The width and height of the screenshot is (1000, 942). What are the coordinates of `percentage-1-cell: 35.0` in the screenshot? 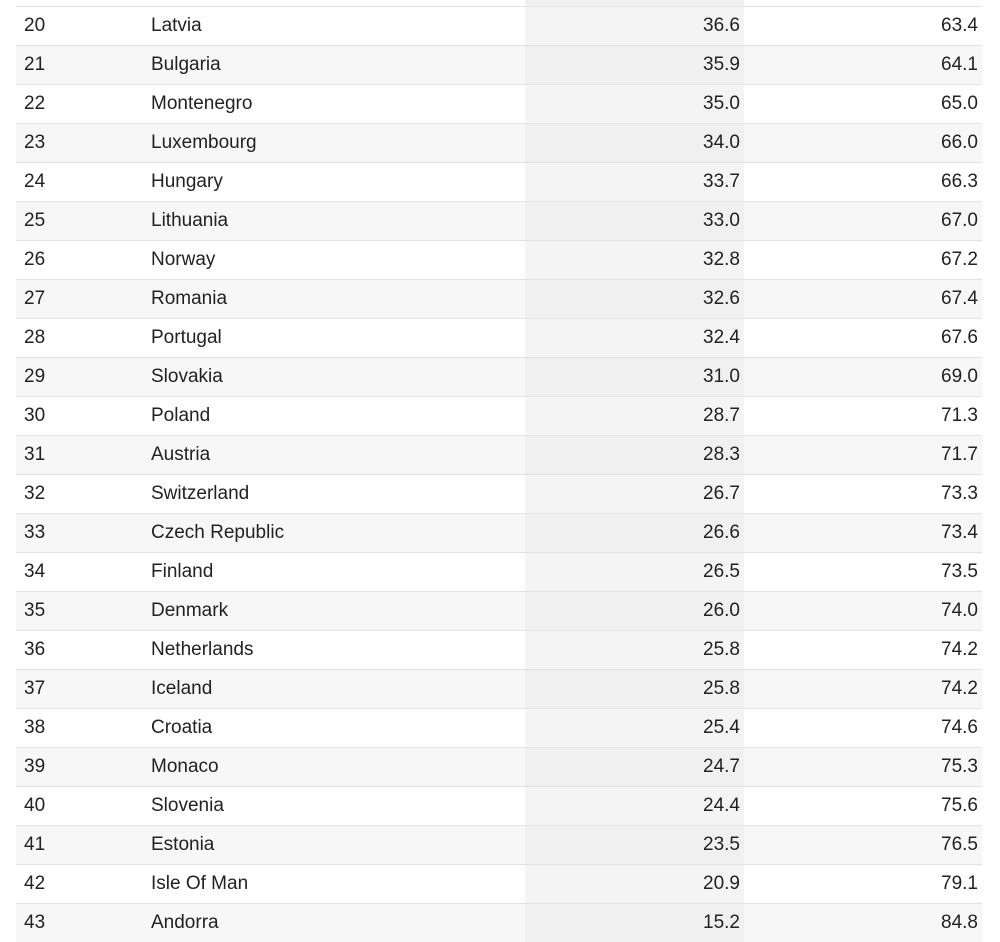 It's located at (634, 104).